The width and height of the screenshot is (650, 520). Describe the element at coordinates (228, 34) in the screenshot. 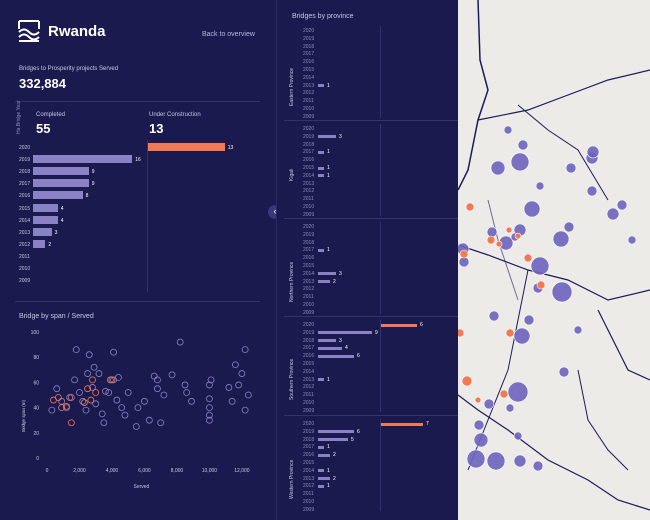

I see `back-to-overview-link: Back to overview` at that location.